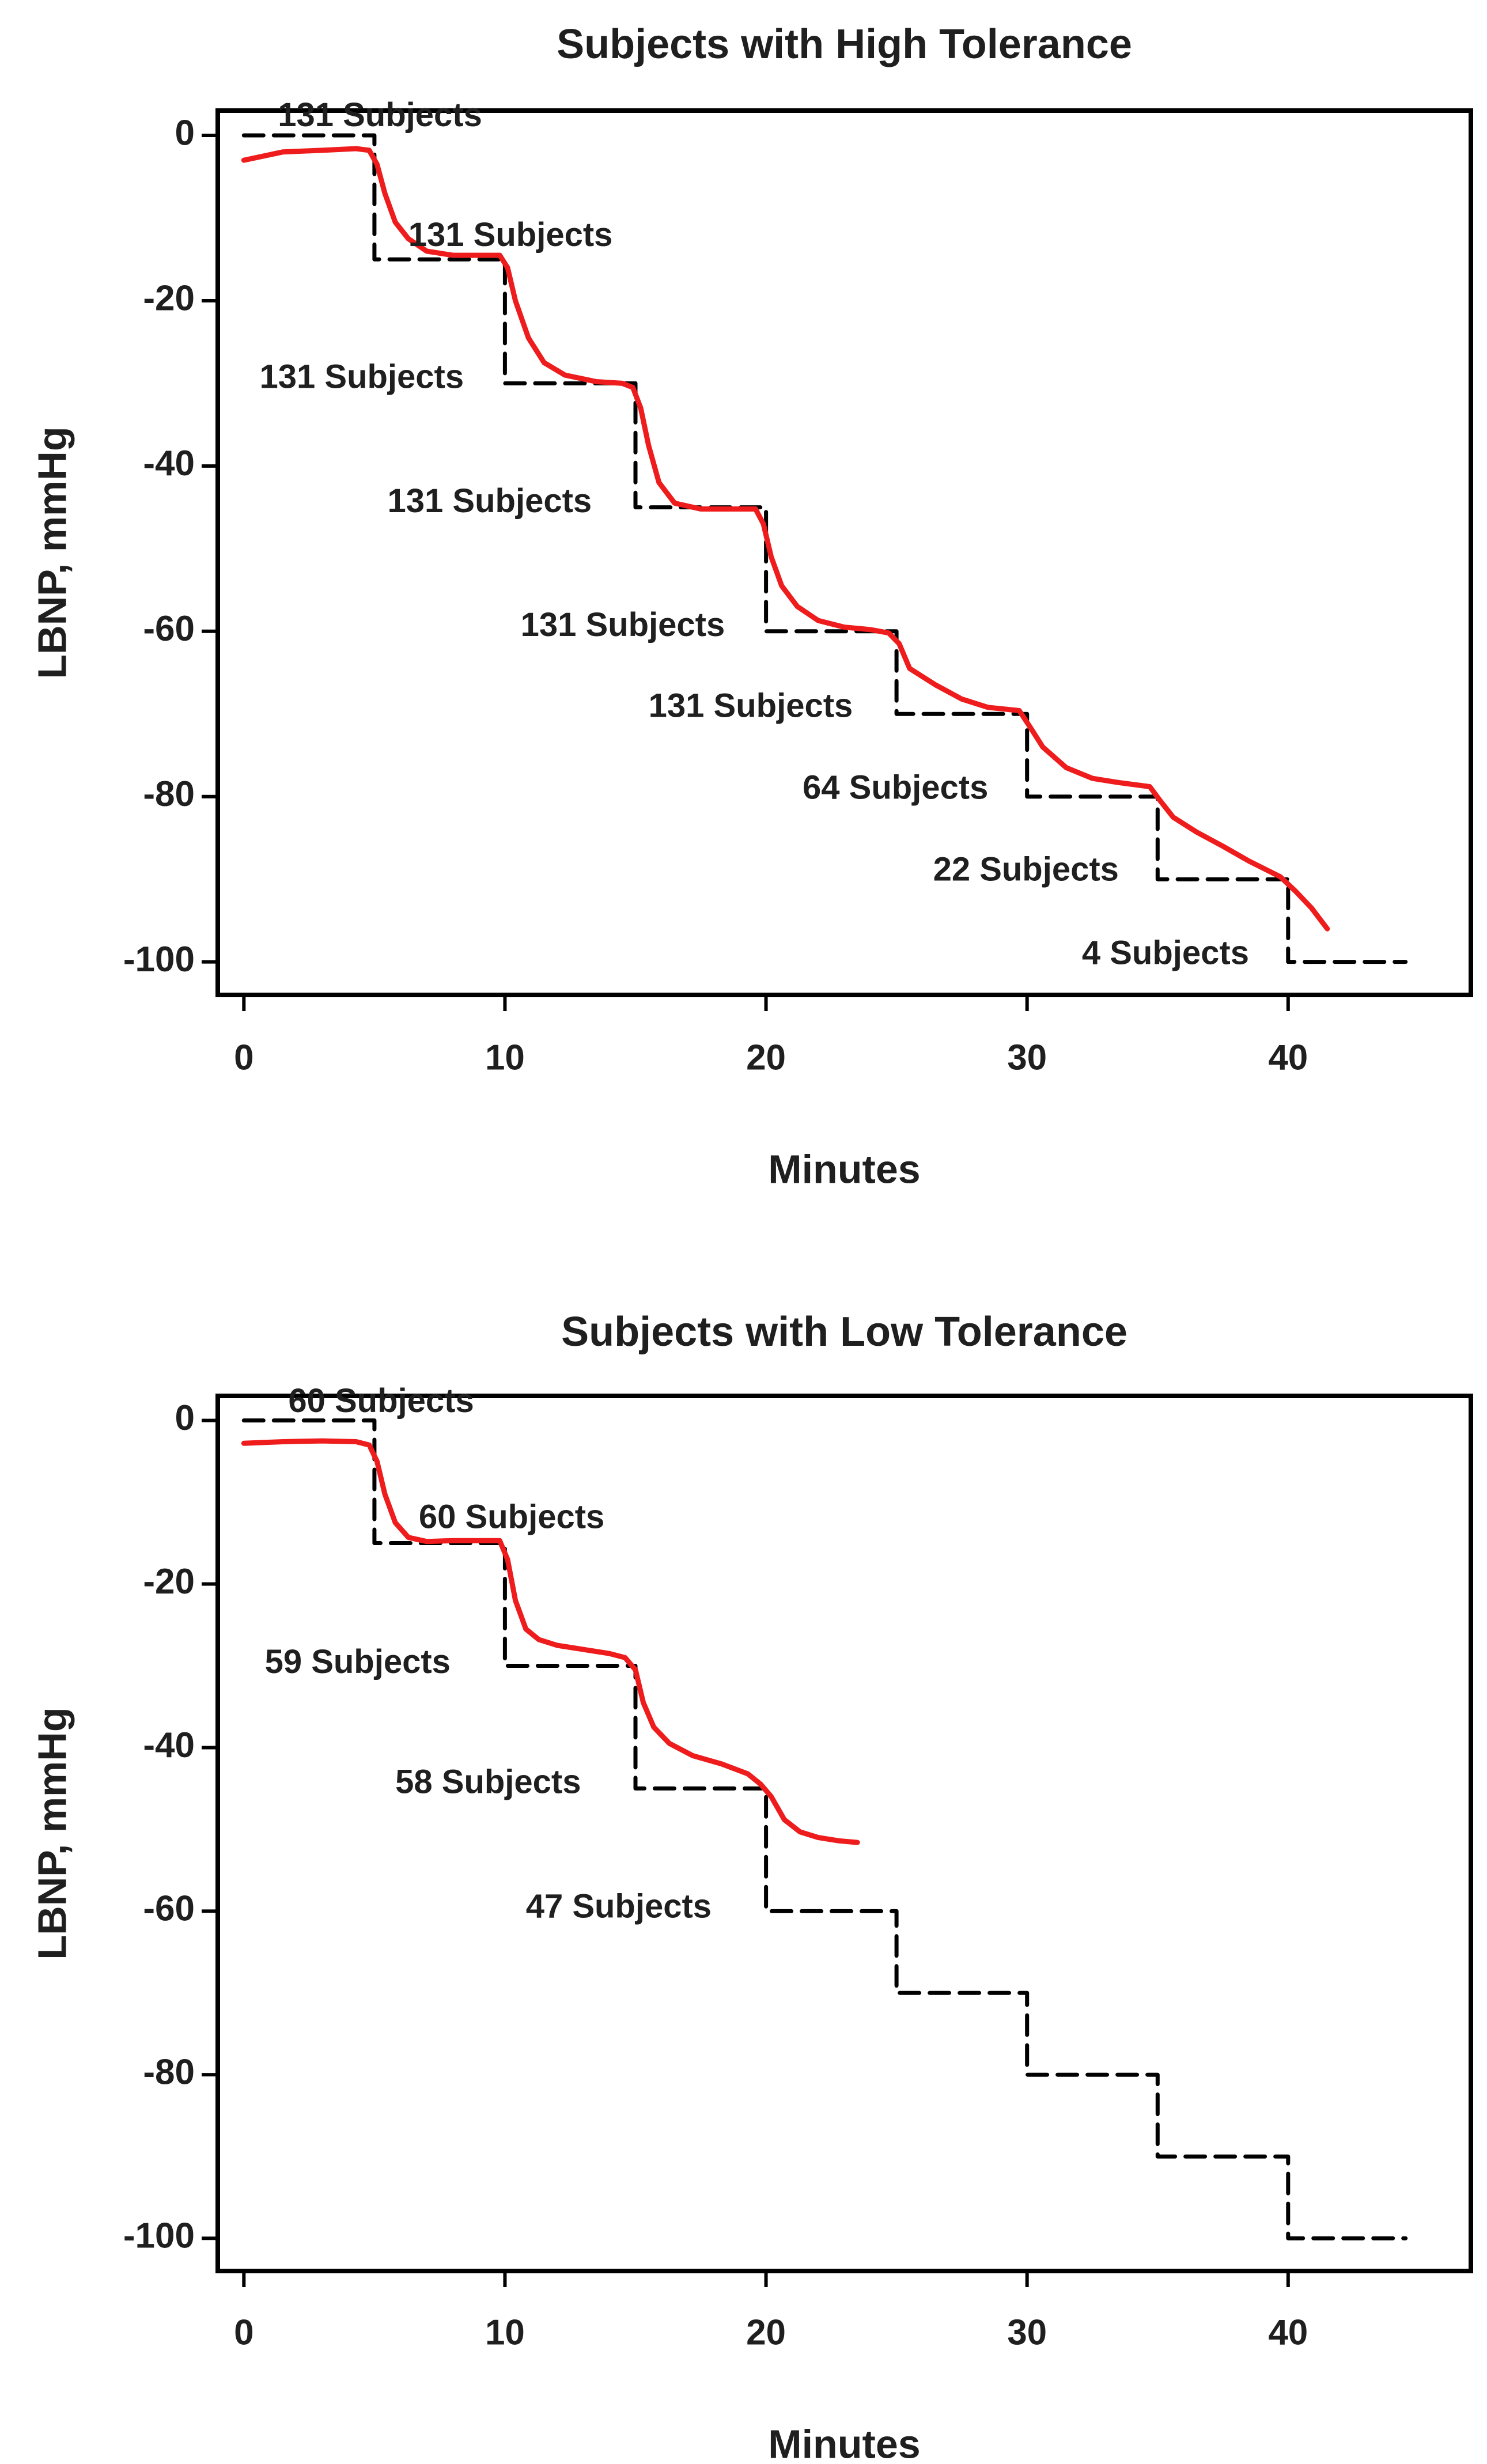 This screenshot has height=2464, width=1487. I want to click on subject-count-label: 58 Subjects, so click(488, 1782).